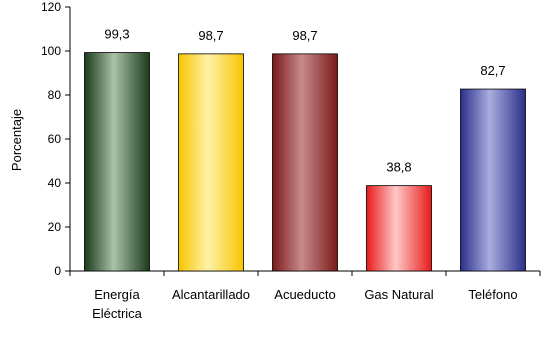  Describe the element at coordinates (55, 95) in the screenshot. I see `y-tick-label: 80` at that location.